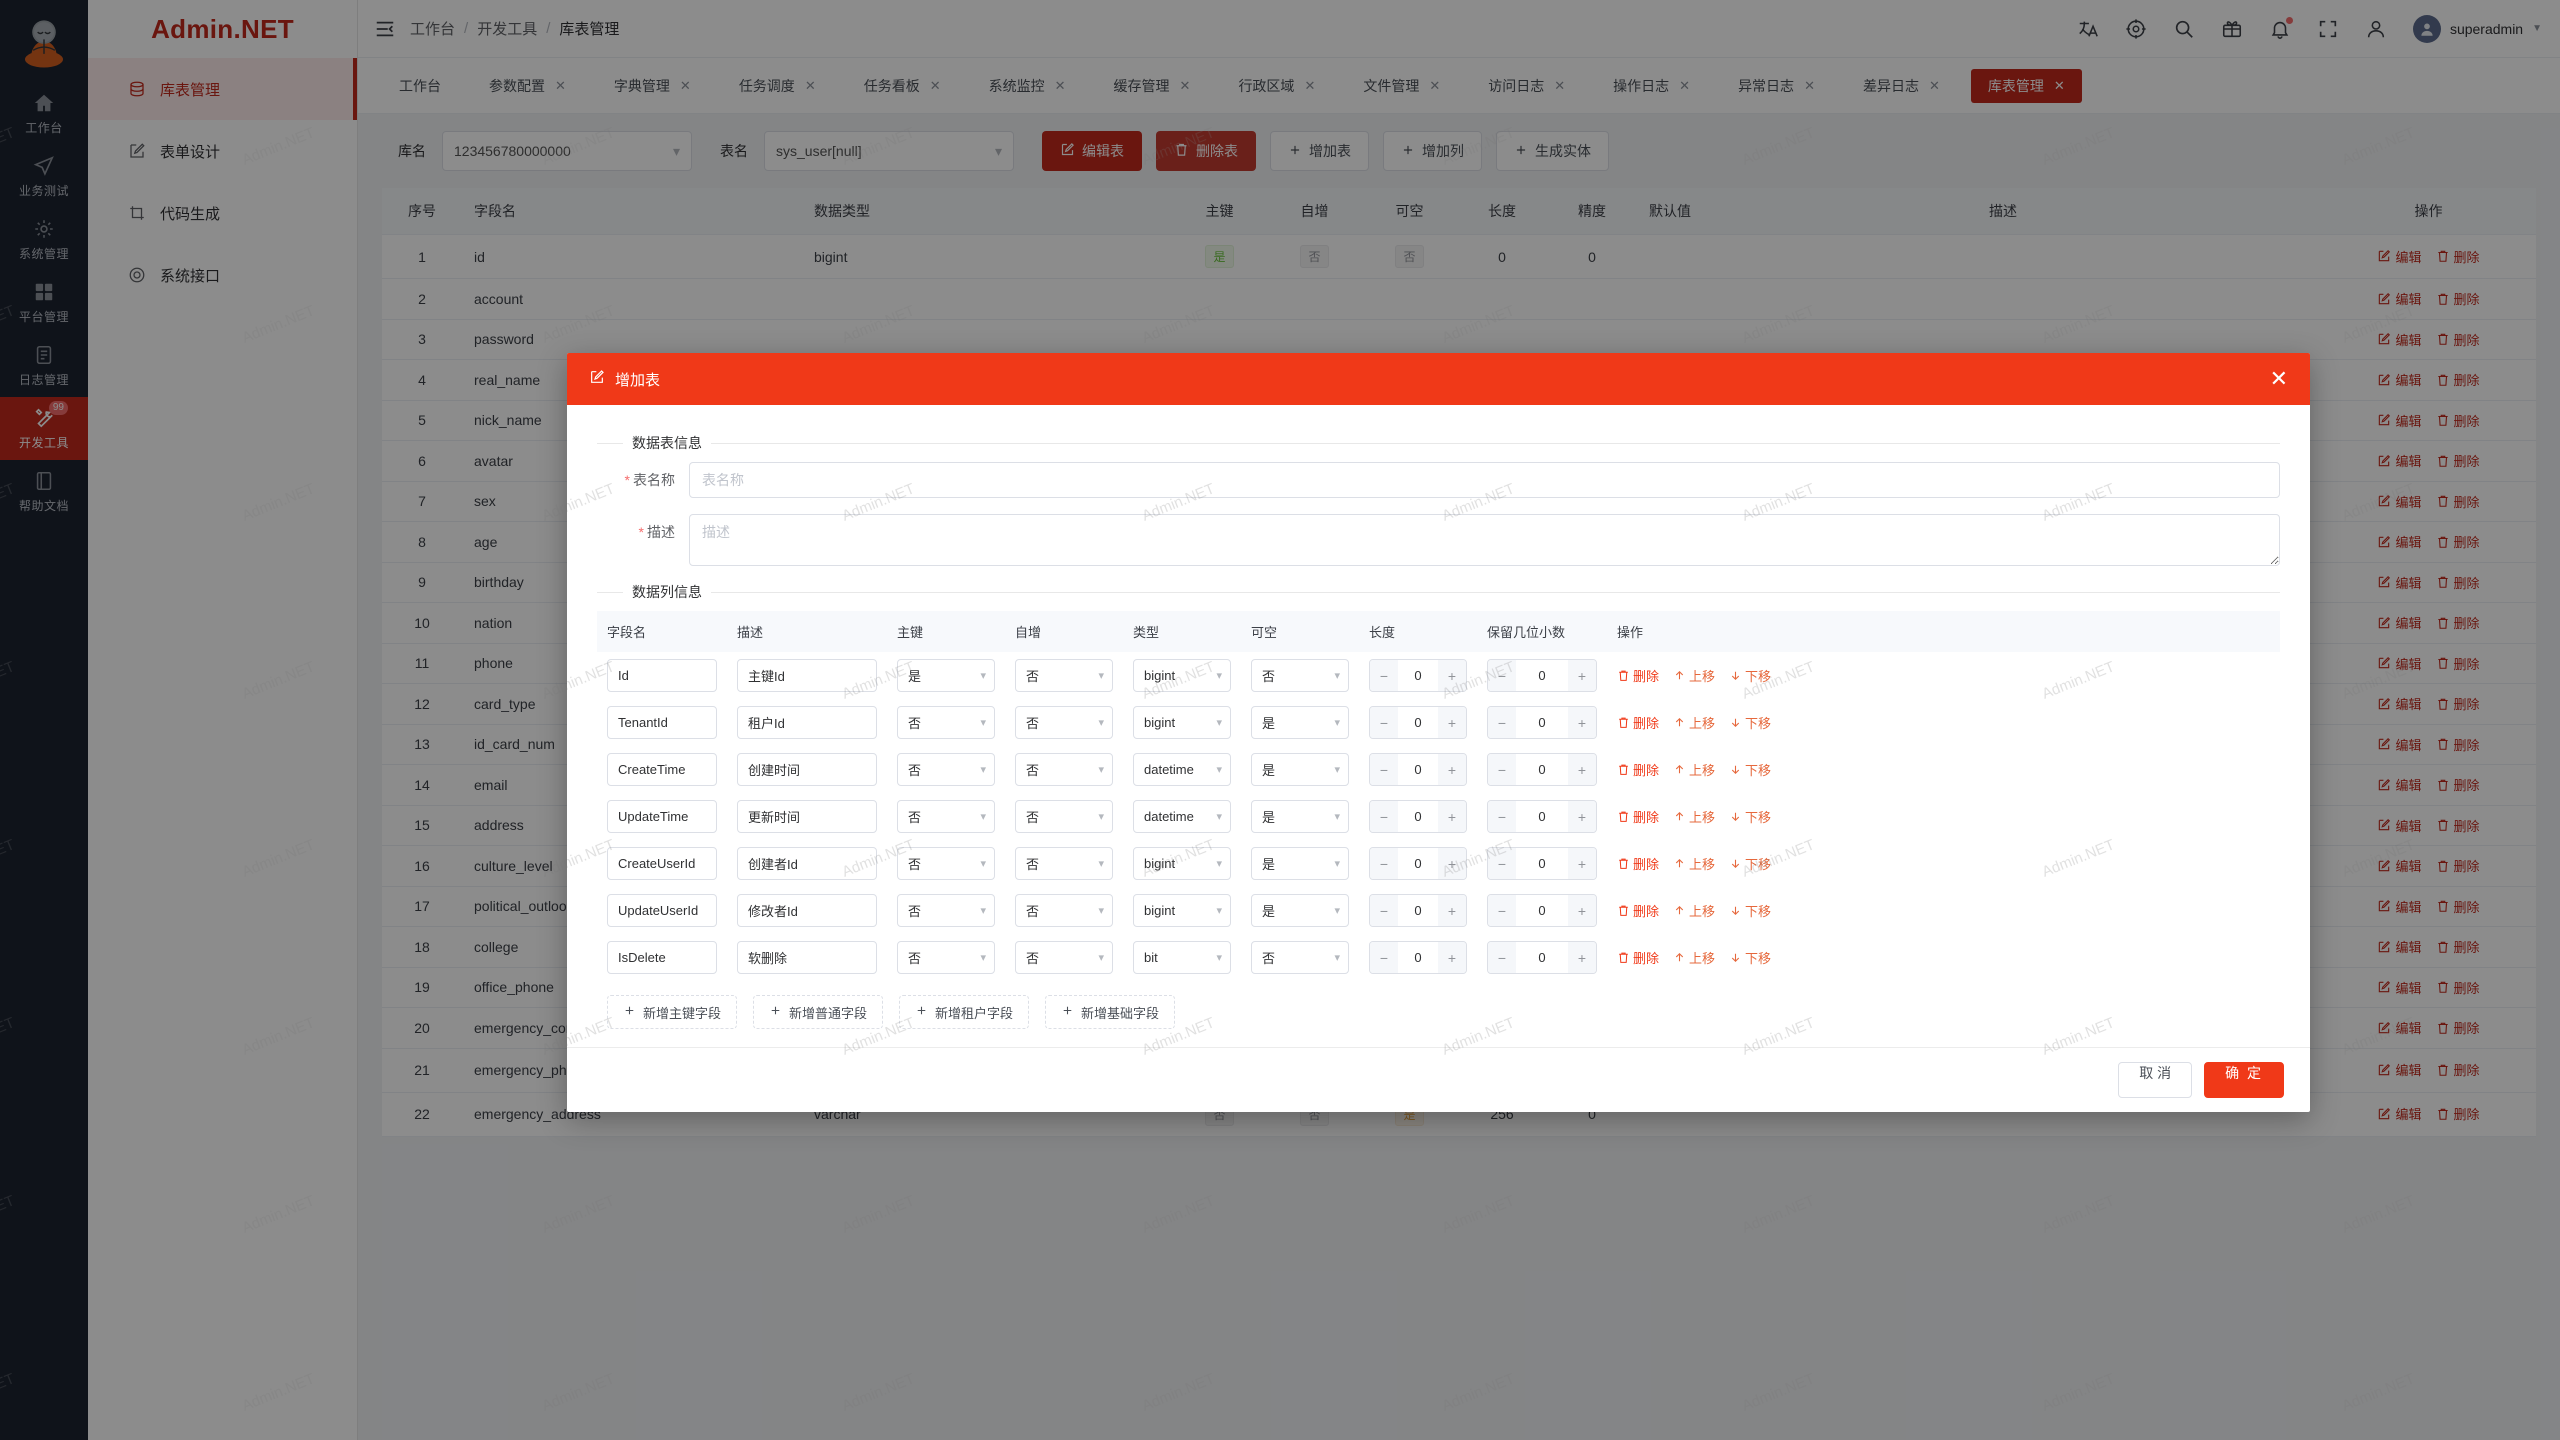  I want to click on add-field-button-2: 新增租户字段, so click(964, 1012).